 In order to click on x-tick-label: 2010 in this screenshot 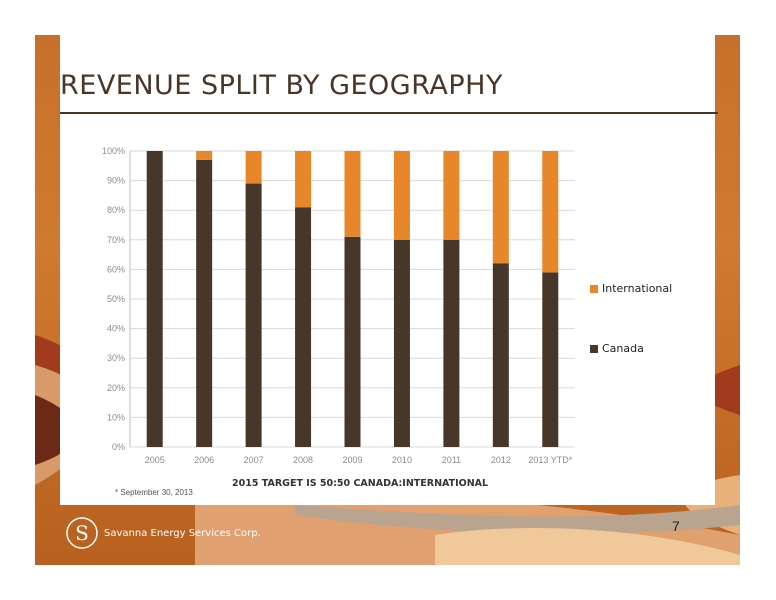, I will do `click(402, 460)`.